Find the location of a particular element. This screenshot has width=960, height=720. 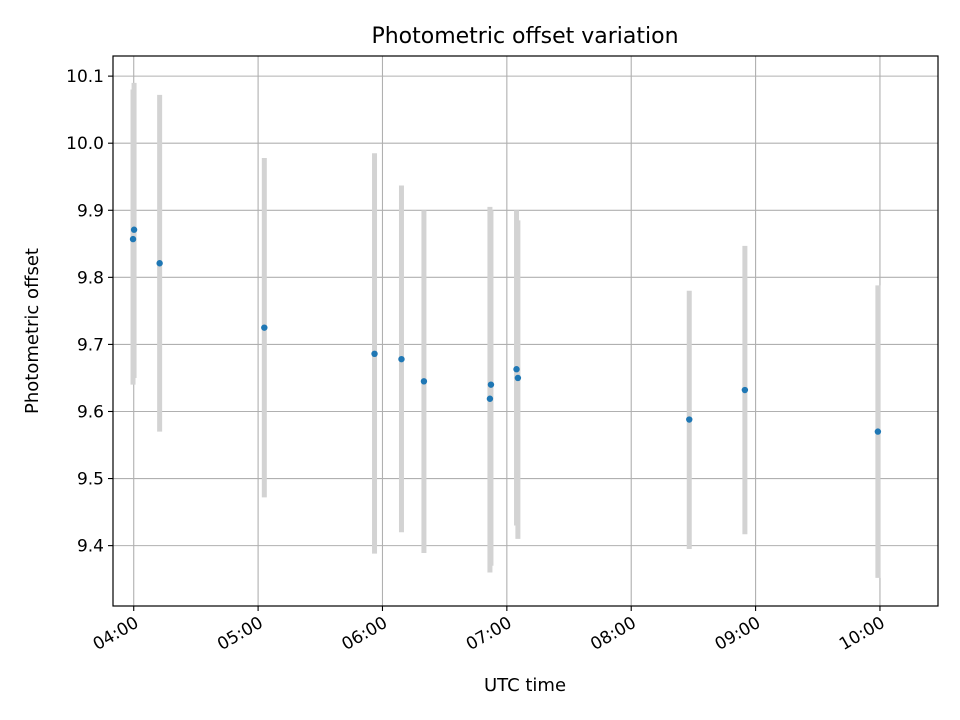

y-tick-label: 9.5 is located at coordinates (90, 480).